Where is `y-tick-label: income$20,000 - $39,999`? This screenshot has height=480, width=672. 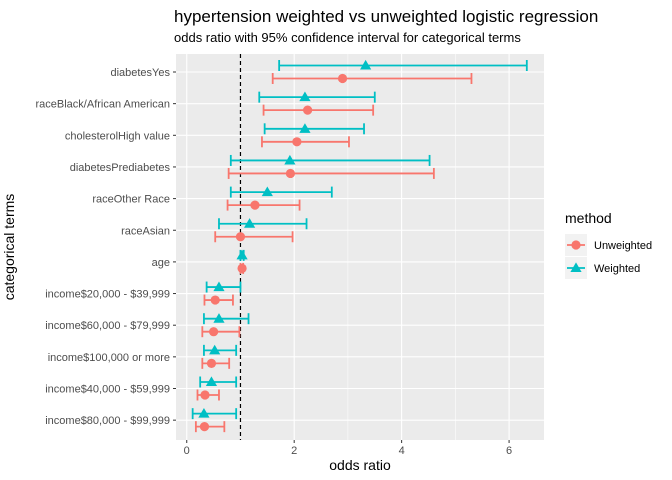 y-tick-label: income$20,000 - $39,999 is located at coordinates (107, 295).